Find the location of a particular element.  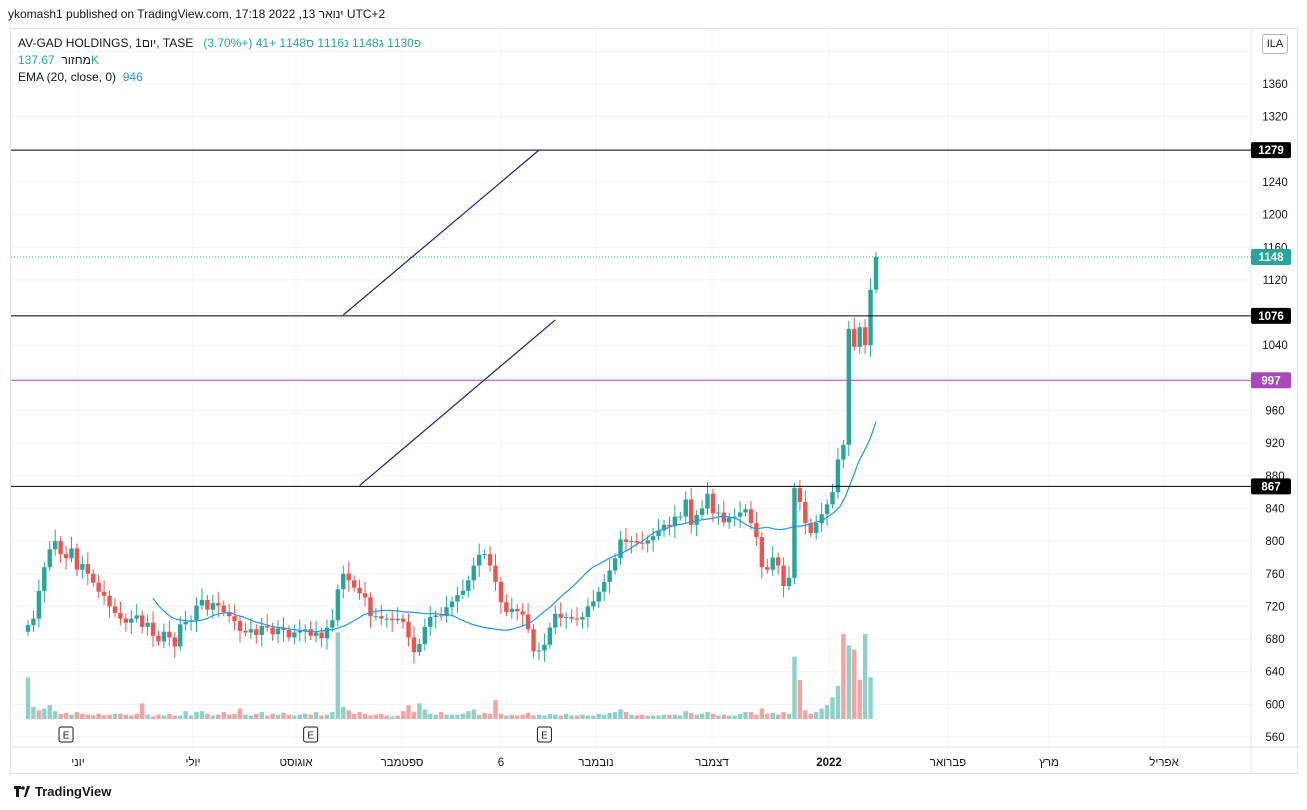

tradingview-footer: TradingView is located at coordinates (62, 791).